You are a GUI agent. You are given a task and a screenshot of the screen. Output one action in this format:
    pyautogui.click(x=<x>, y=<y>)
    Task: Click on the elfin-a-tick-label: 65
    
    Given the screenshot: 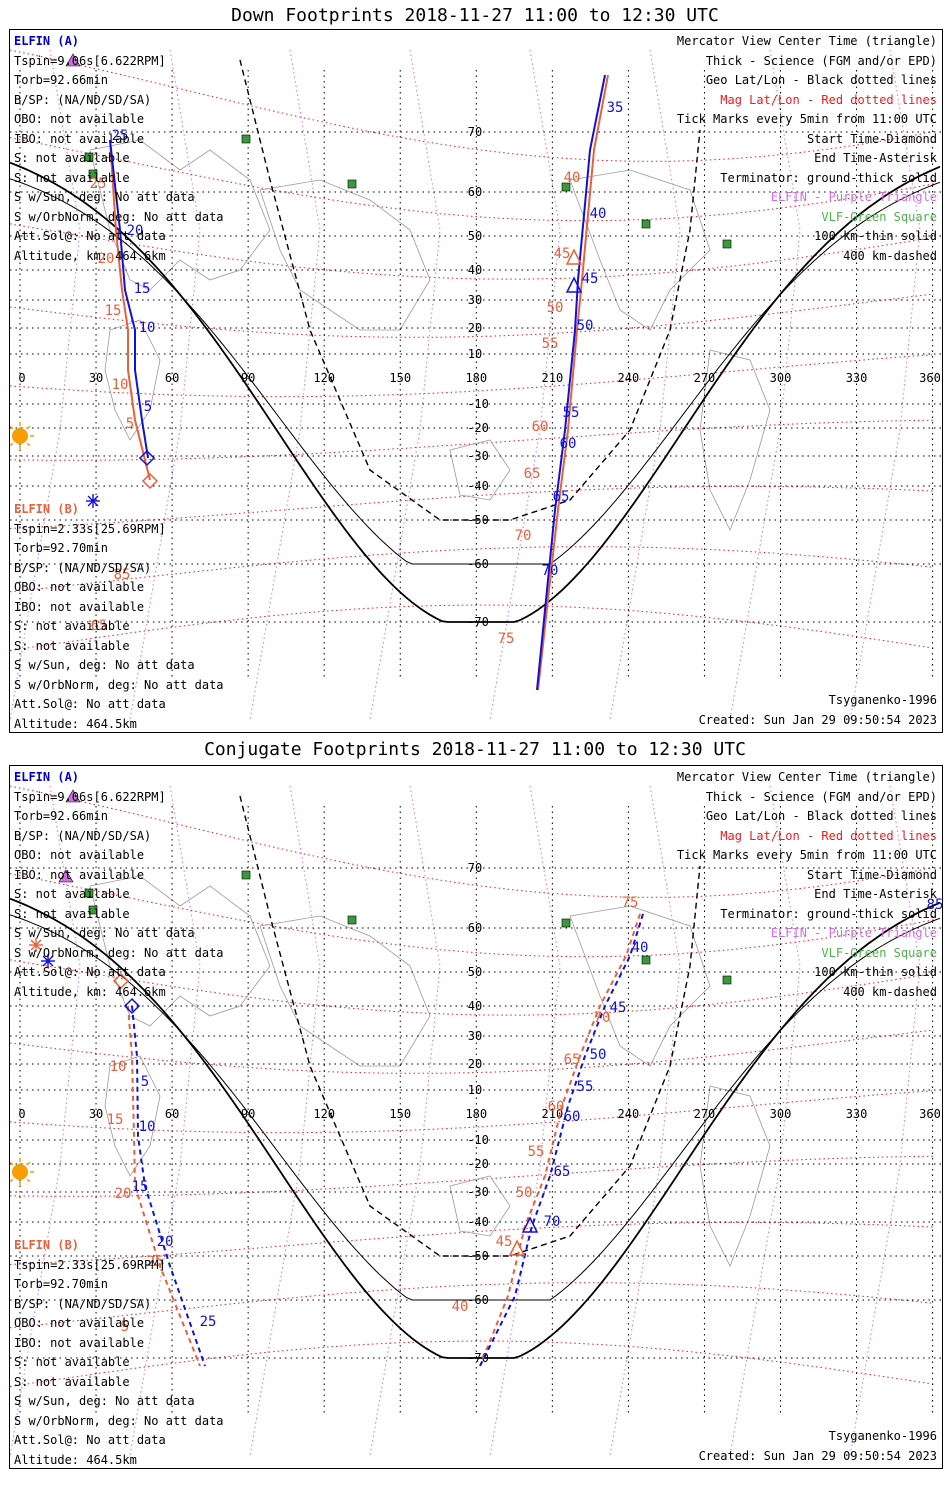 What is the action you would take?
    pyautogui.click(x=562, y=1172)
    